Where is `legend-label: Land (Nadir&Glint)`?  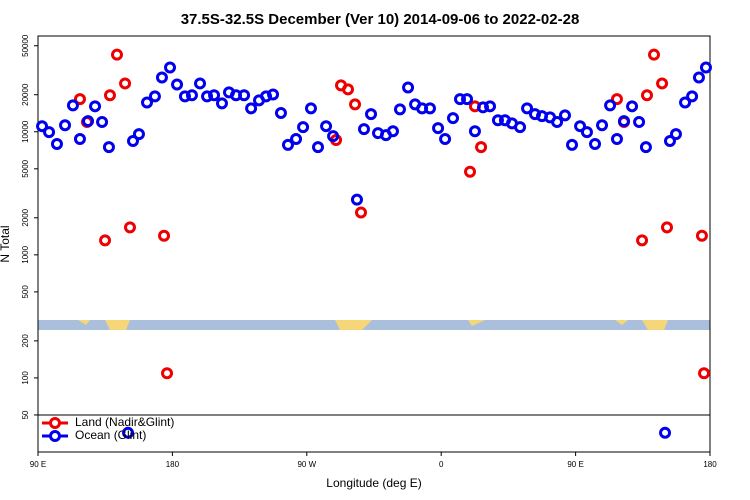
legend-label: Land (Nadir&Glint) is located at coordinates (124, 422).